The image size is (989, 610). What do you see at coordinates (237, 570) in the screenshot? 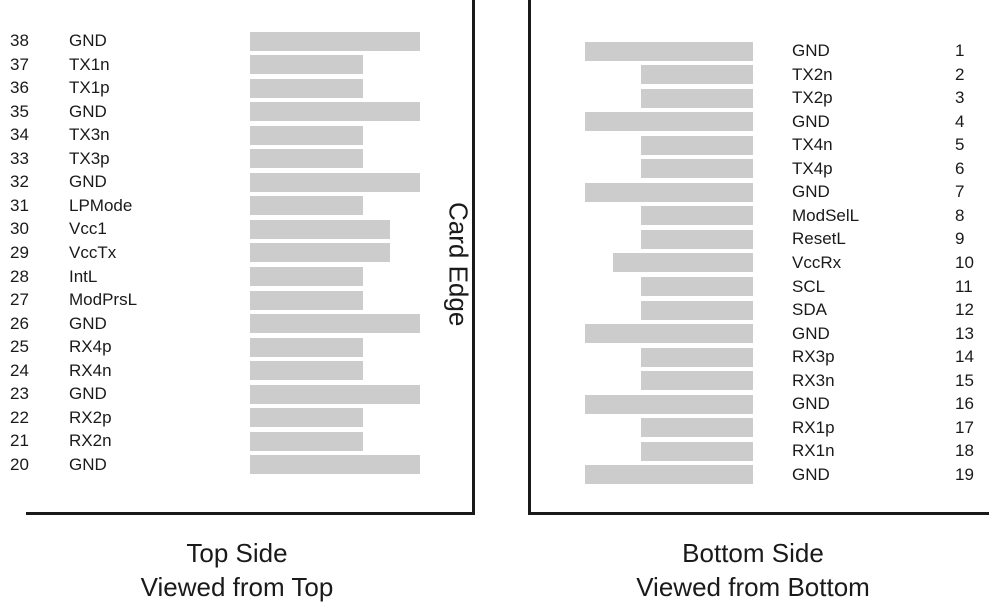
I see `top-side-caption: Top Side Viewed from Top` at bounding box center [237, 570].